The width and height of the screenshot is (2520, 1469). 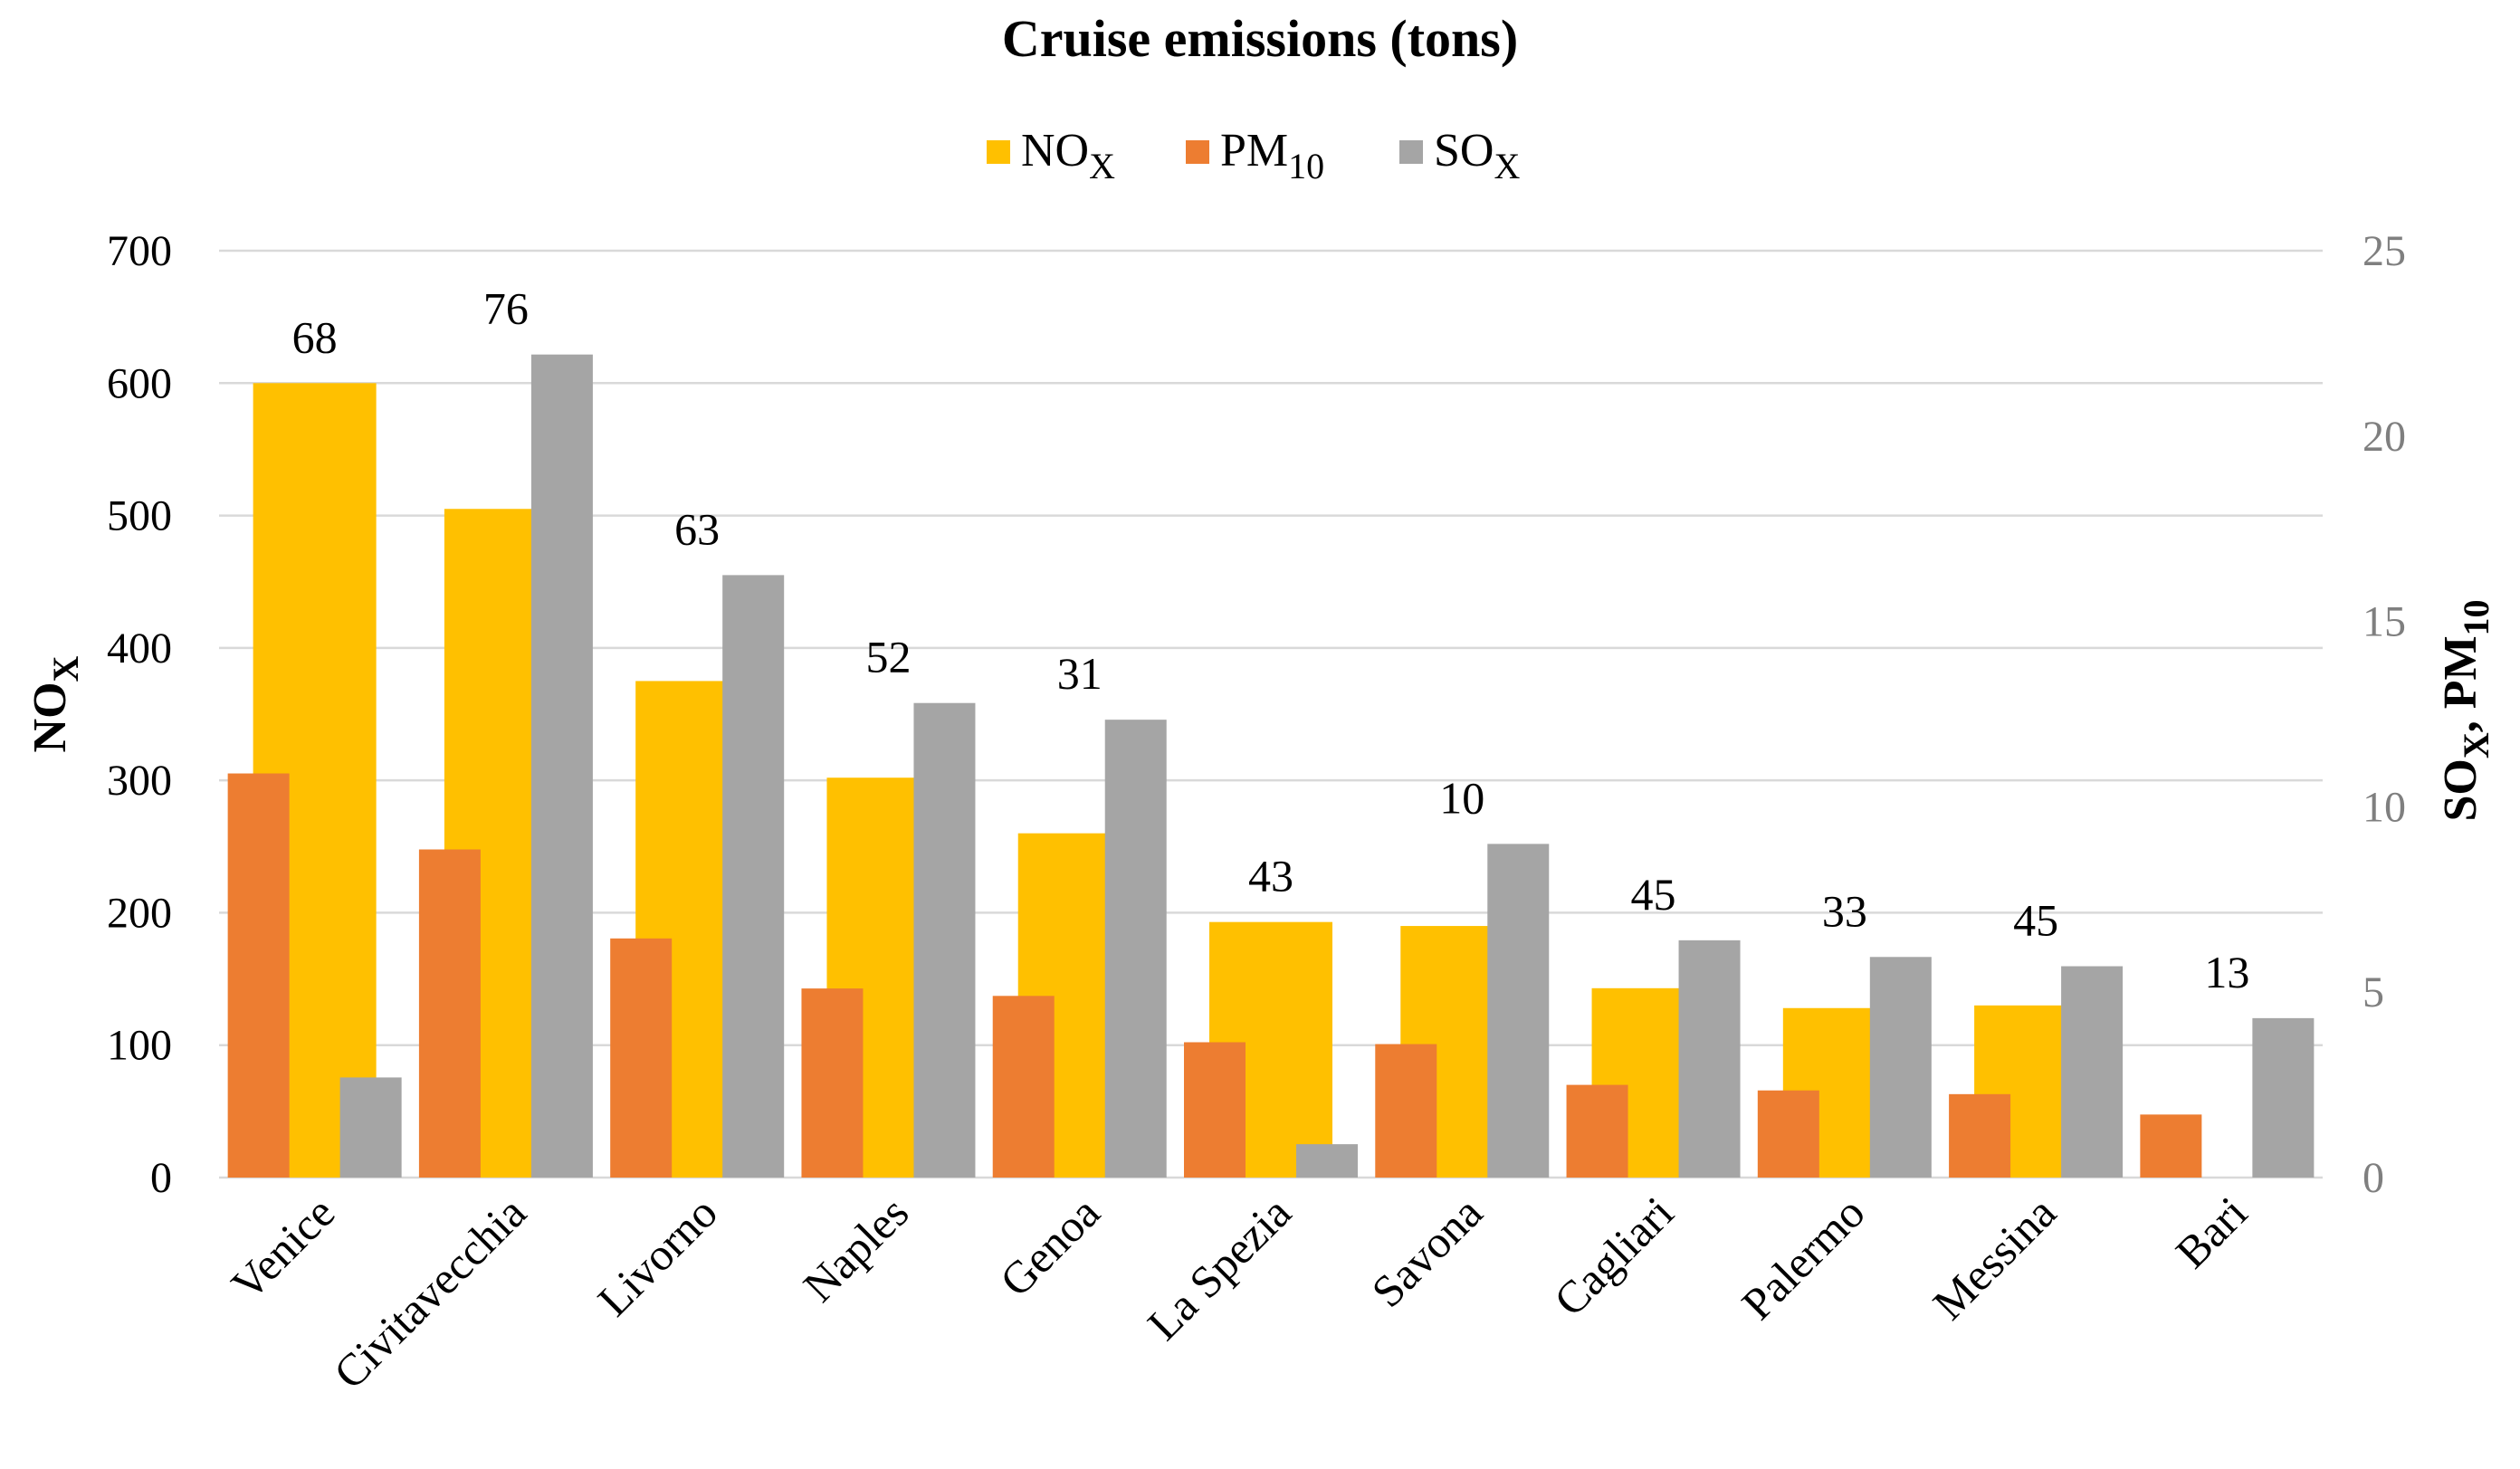 What do you see at coordinates (161, 1178) in the screenshot?
I see `y-left-tick-label: 0` at bounding box center [161, 1178].